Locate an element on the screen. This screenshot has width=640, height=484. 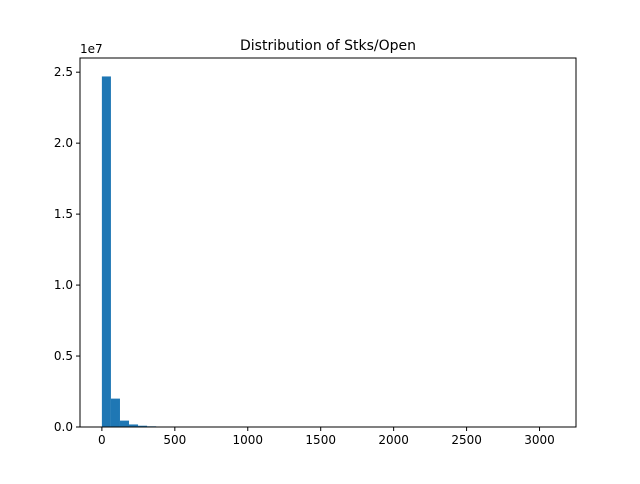
y-tick-label: 0.0 is located at coordinates (63, 427).